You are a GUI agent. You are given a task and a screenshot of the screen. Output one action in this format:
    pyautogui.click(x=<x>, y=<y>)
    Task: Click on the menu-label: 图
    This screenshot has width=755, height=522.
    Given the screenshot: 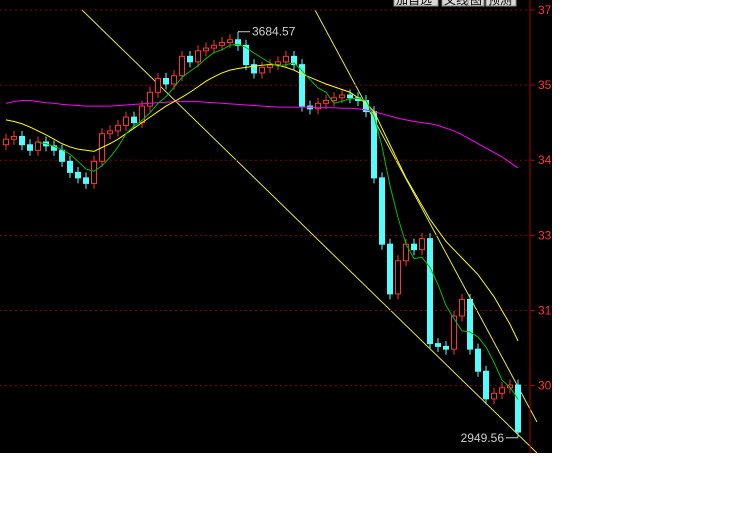 What is the action you would take?
    pyautogui.click(x=476, y=3)
    